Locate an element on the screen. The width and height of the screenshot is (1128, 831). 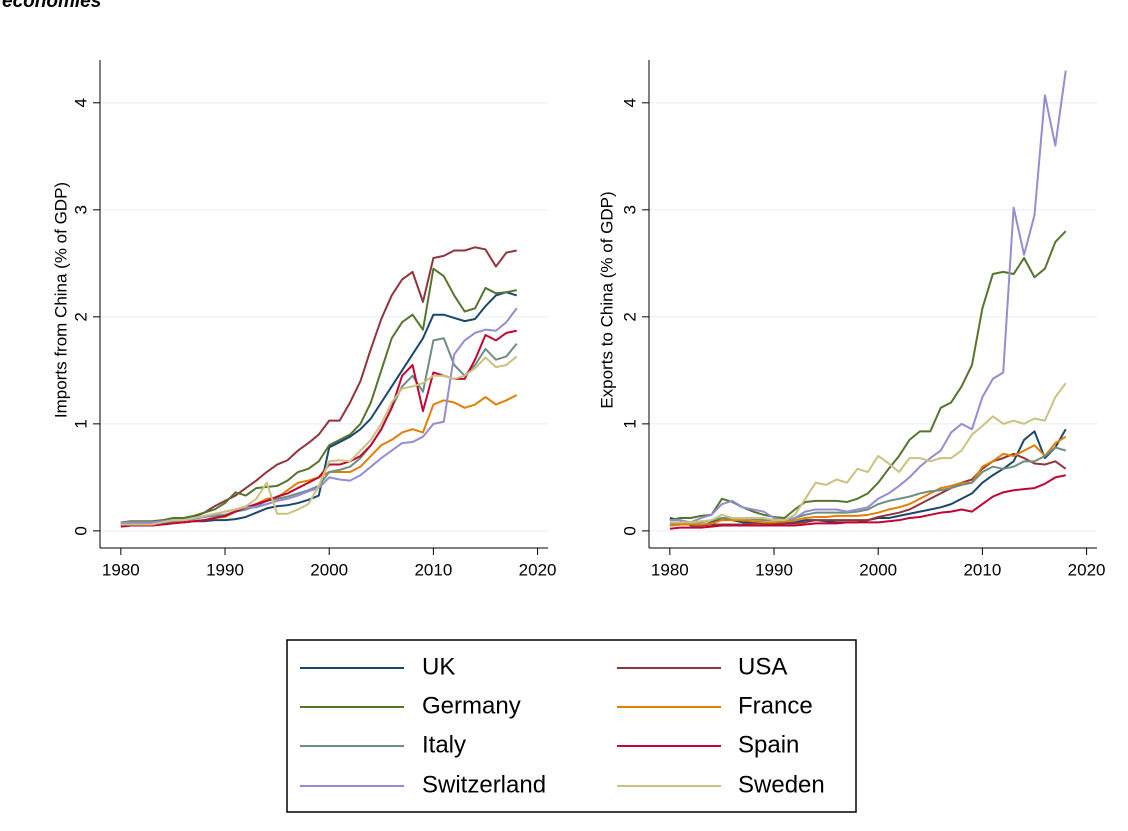
legend-box is located at coordinates (571, 726).